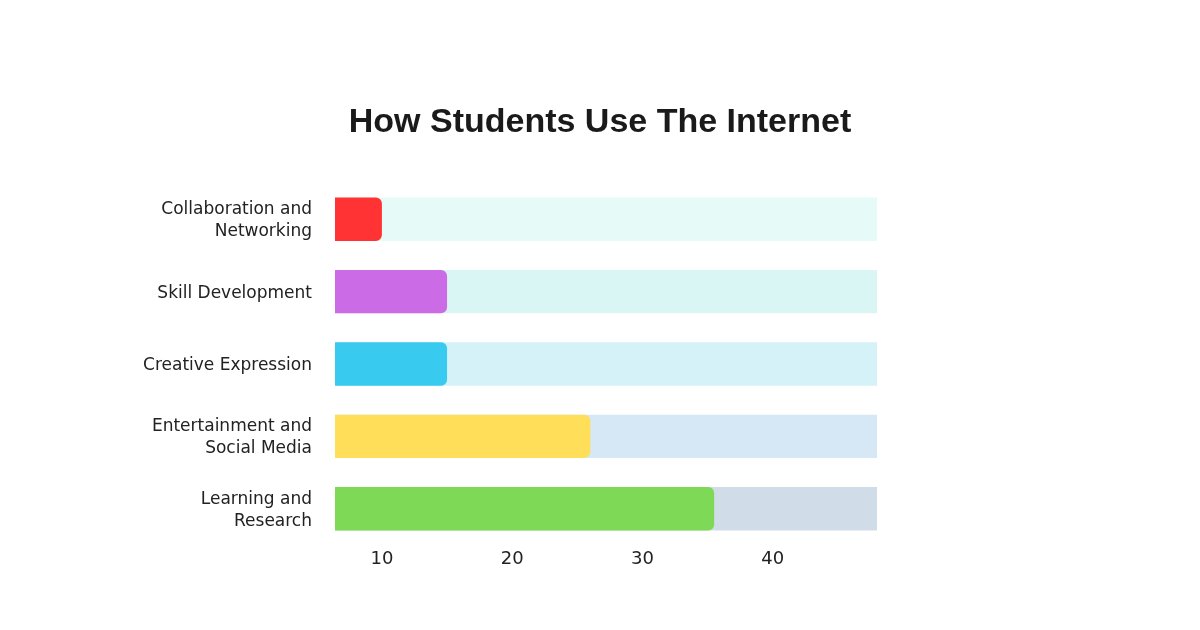 Image resolution: width=1200 pixels, height=630 pixels. I want to click on x-tick-label: 40, so click(773, 557).